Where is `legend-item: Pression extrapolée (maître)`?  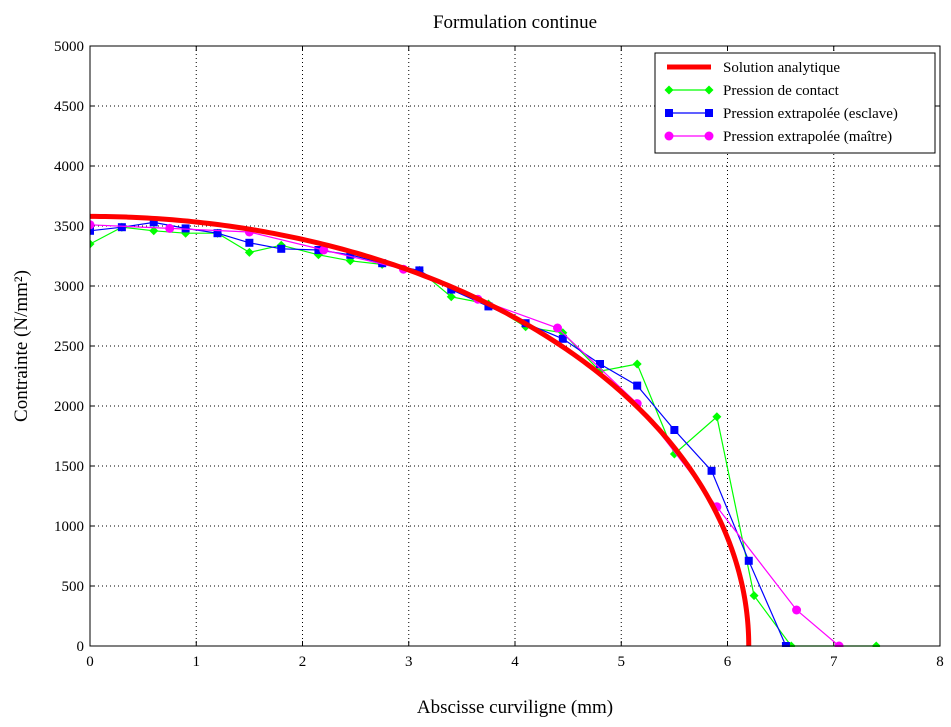
legend-item: Pression extrapolée (maître) is located at coordinates (778, 137).